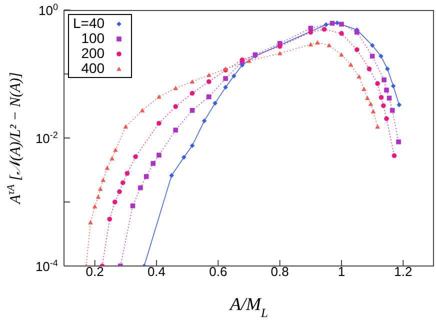 The height and width of the screenshot is (326, 436). Describe the element at coordinates (46, 138) in the screenshot. I see `y-tick-label: 10$^{-2}$` at that location.